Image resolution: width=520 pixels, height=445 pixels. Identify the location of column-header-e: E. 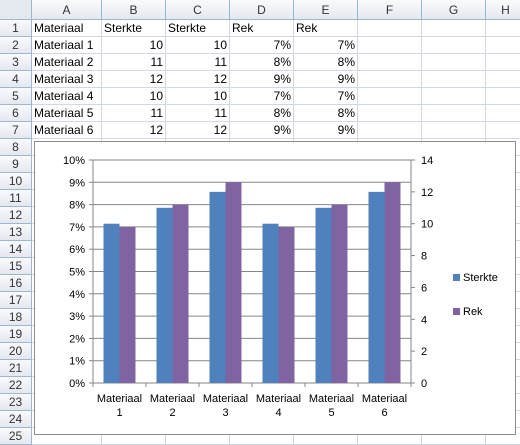
(326, 10).